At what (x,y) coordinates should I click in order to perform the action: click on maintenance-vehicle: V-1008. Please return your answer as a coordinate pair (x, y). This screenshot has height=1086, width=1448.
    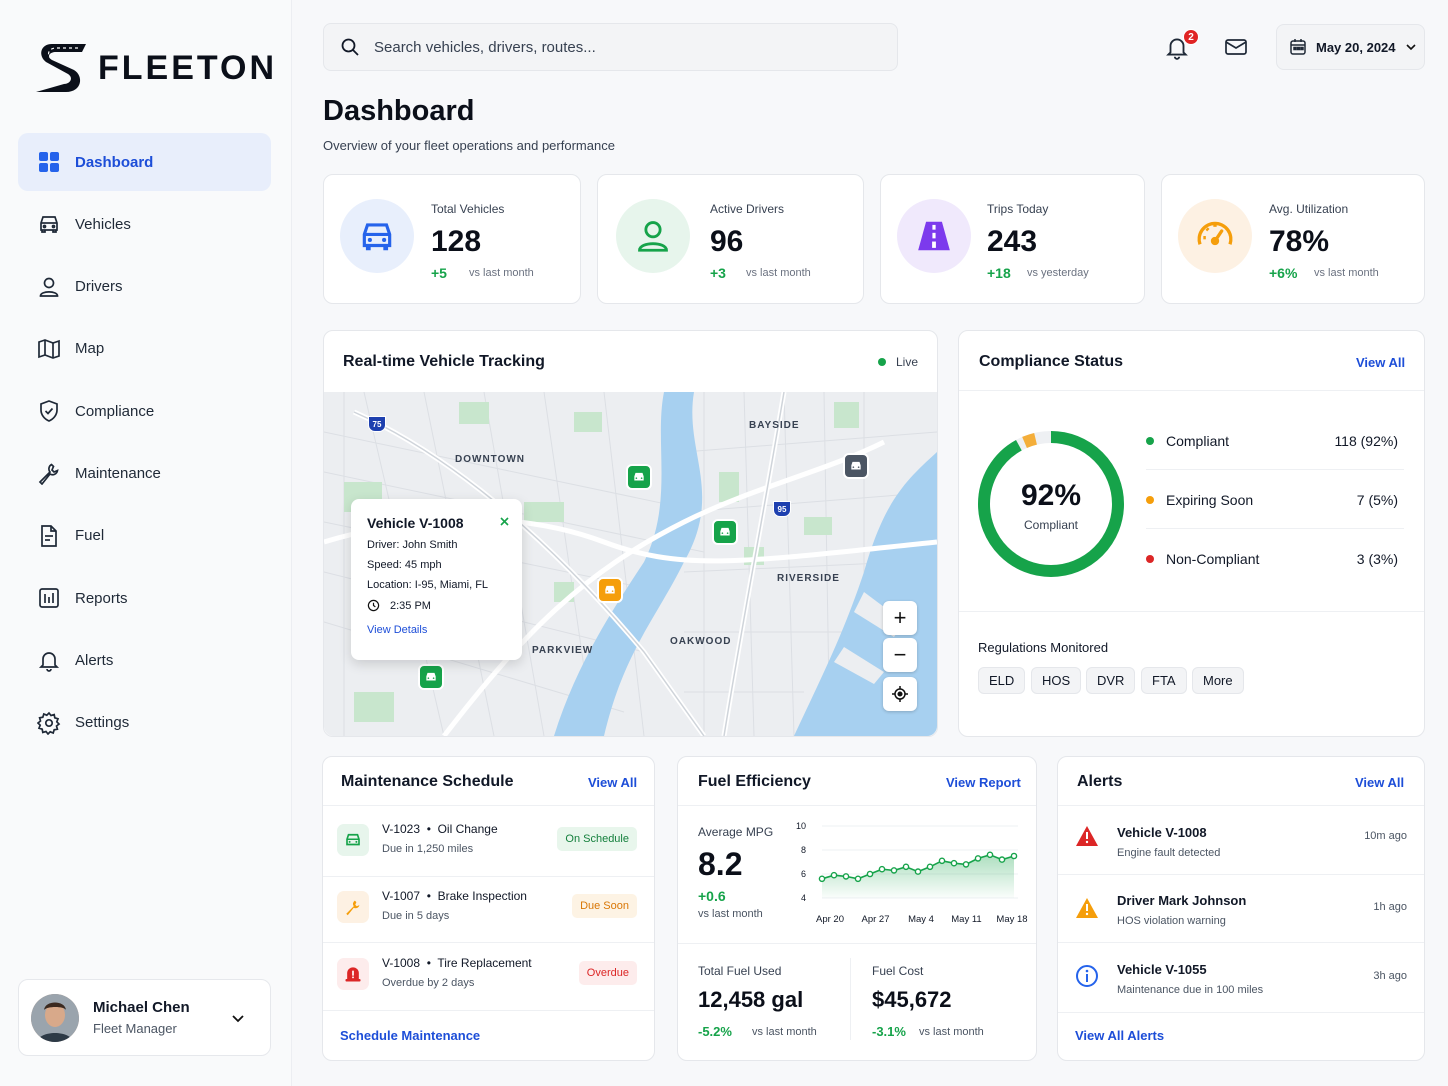
    Looking at the image, I should click on (401, 963).